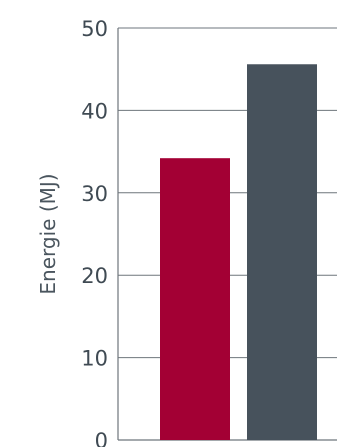  I want to click on y-tick-label: 0, so click(101, 438).